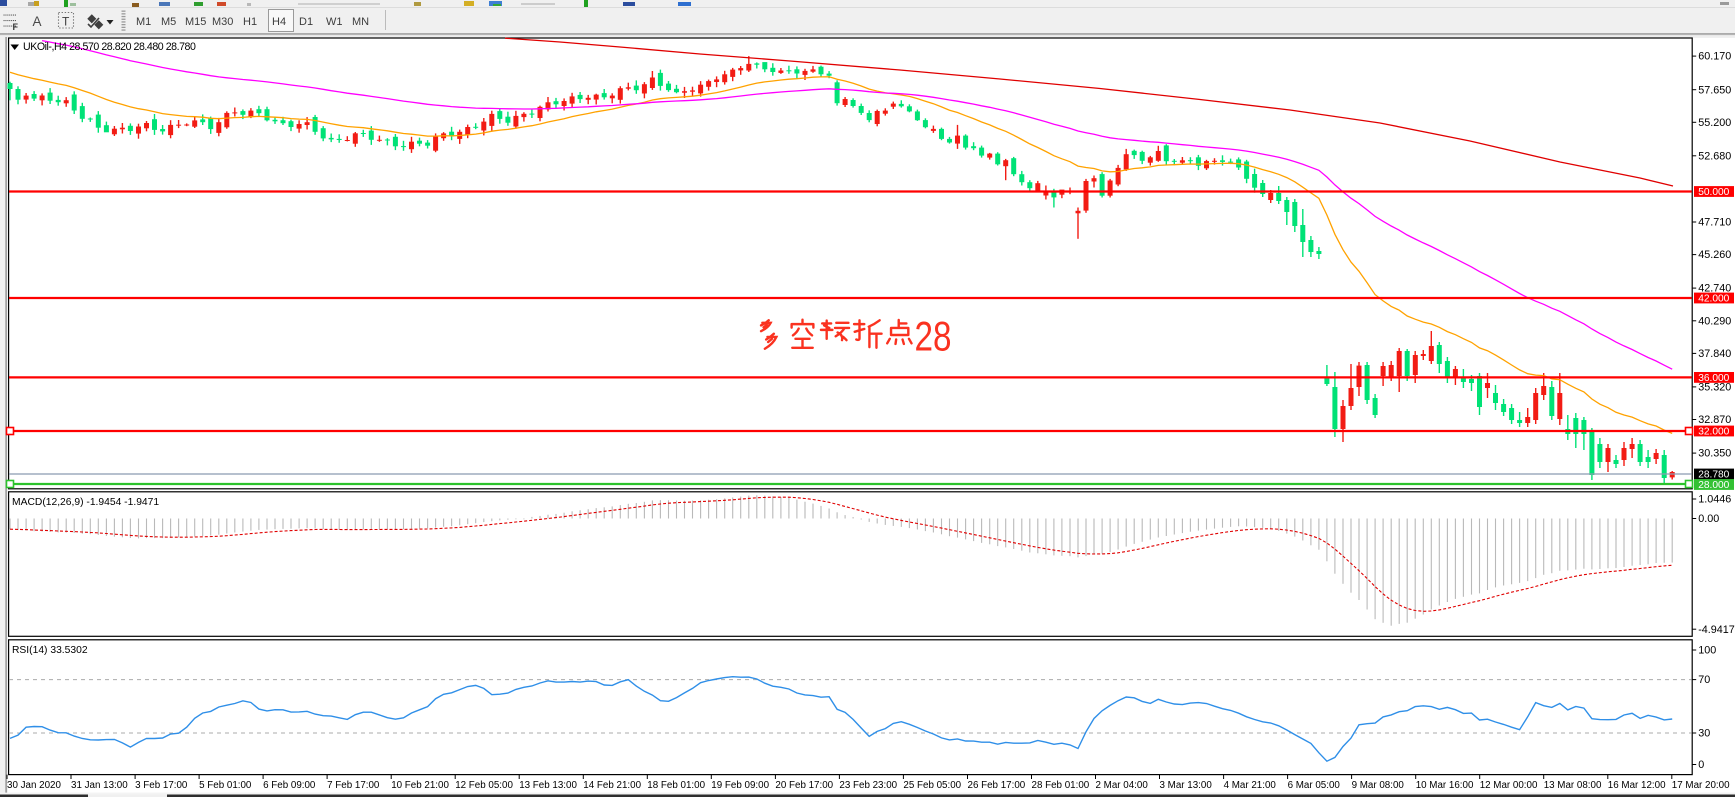 This screenshot has width=1735, height=797. I want to click on svg-text: 28, so click(933, 336).